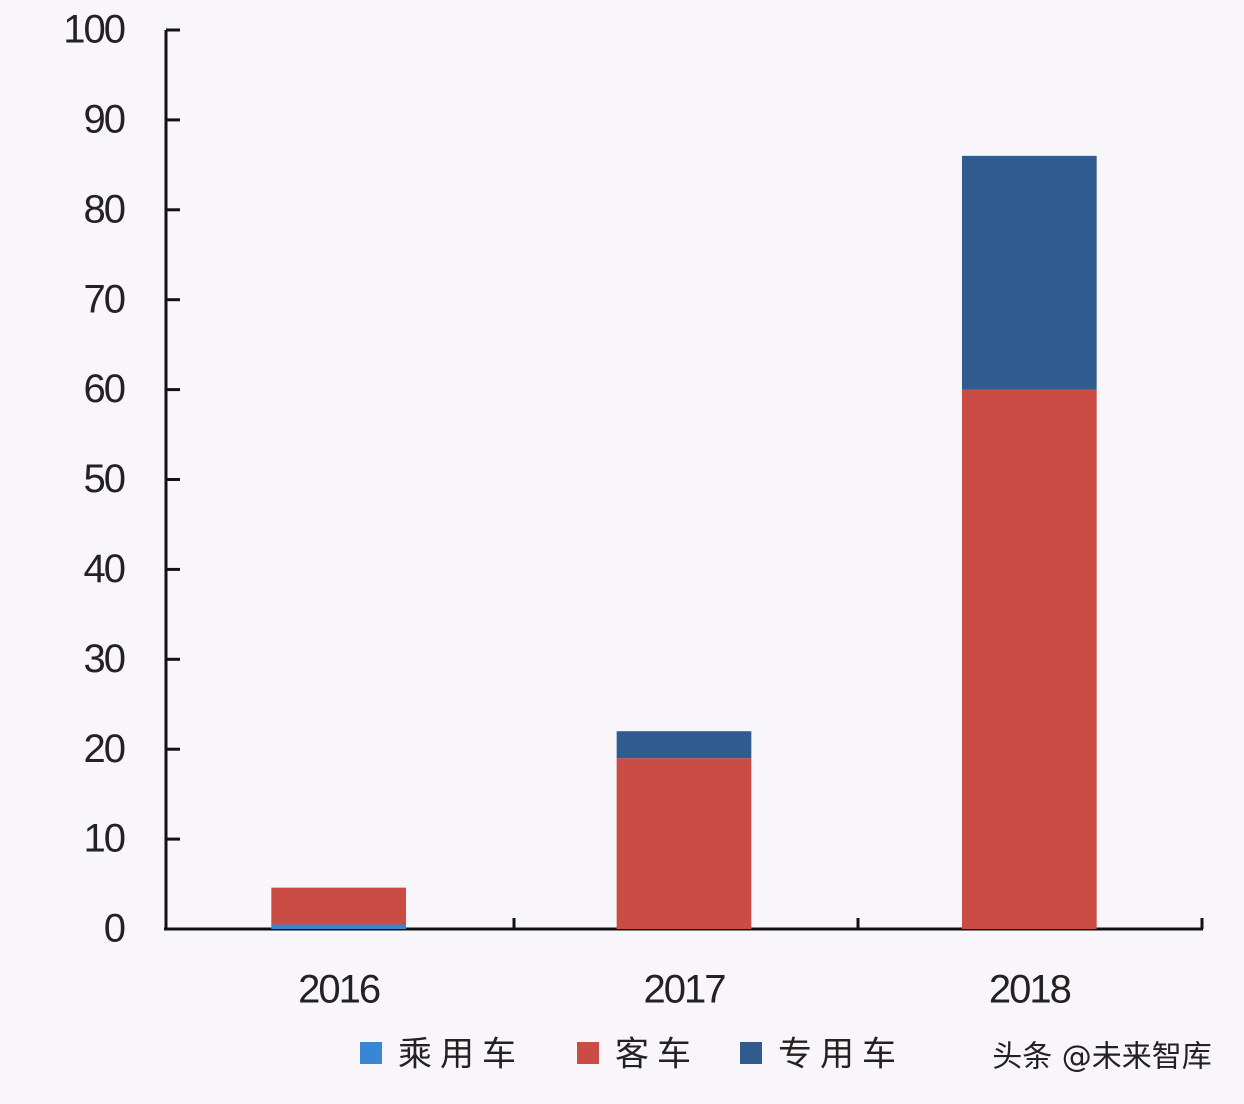 This screenshot has height=1104, width=1244. What do you see at coordinates (114, 929) in the screenshot?
I see `y-tick-label: 0` at bounding box center [114, 929].